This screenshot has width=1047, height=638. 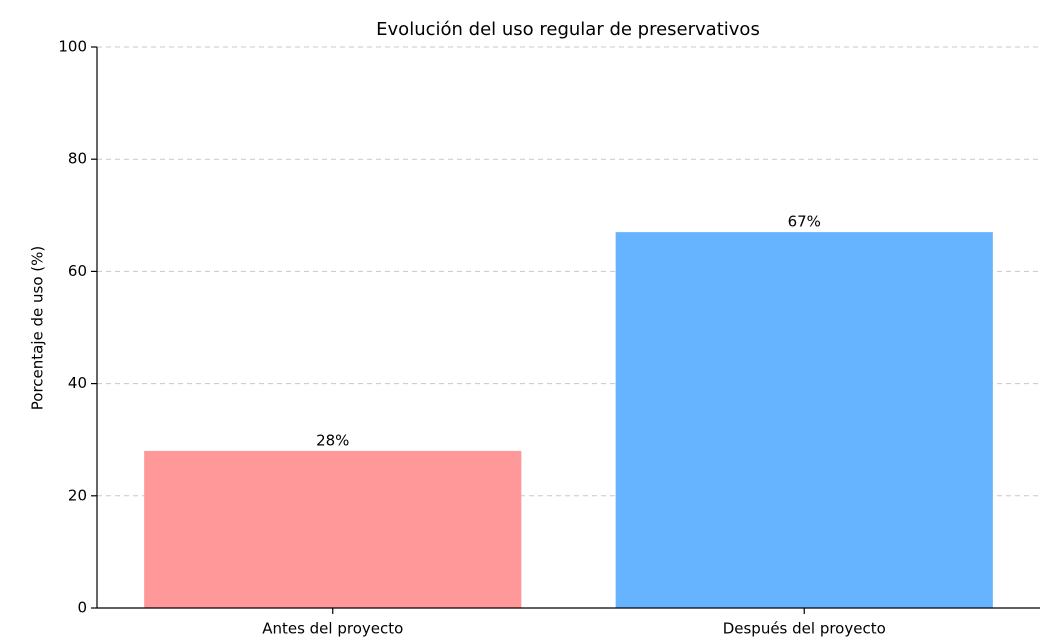 I want to click on x-tick-label: Antes del proyecto, so click(x=332, y=629).